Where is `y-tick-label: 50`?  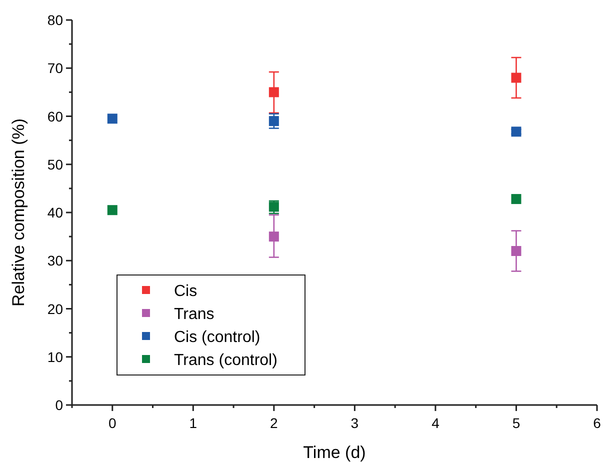 y-tick-label: 50 is located at coordinates (55, 164).